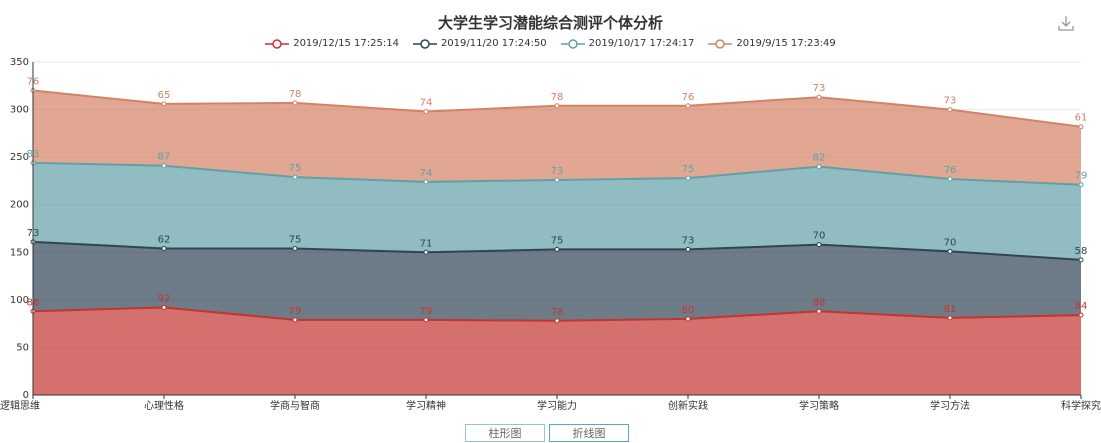 This screenshot has width=1101, height=443. What do you see at coordinates (557, 405) in the screenshot?
I see `x-category-label: 学习能力` at bounding box center [557, 405].